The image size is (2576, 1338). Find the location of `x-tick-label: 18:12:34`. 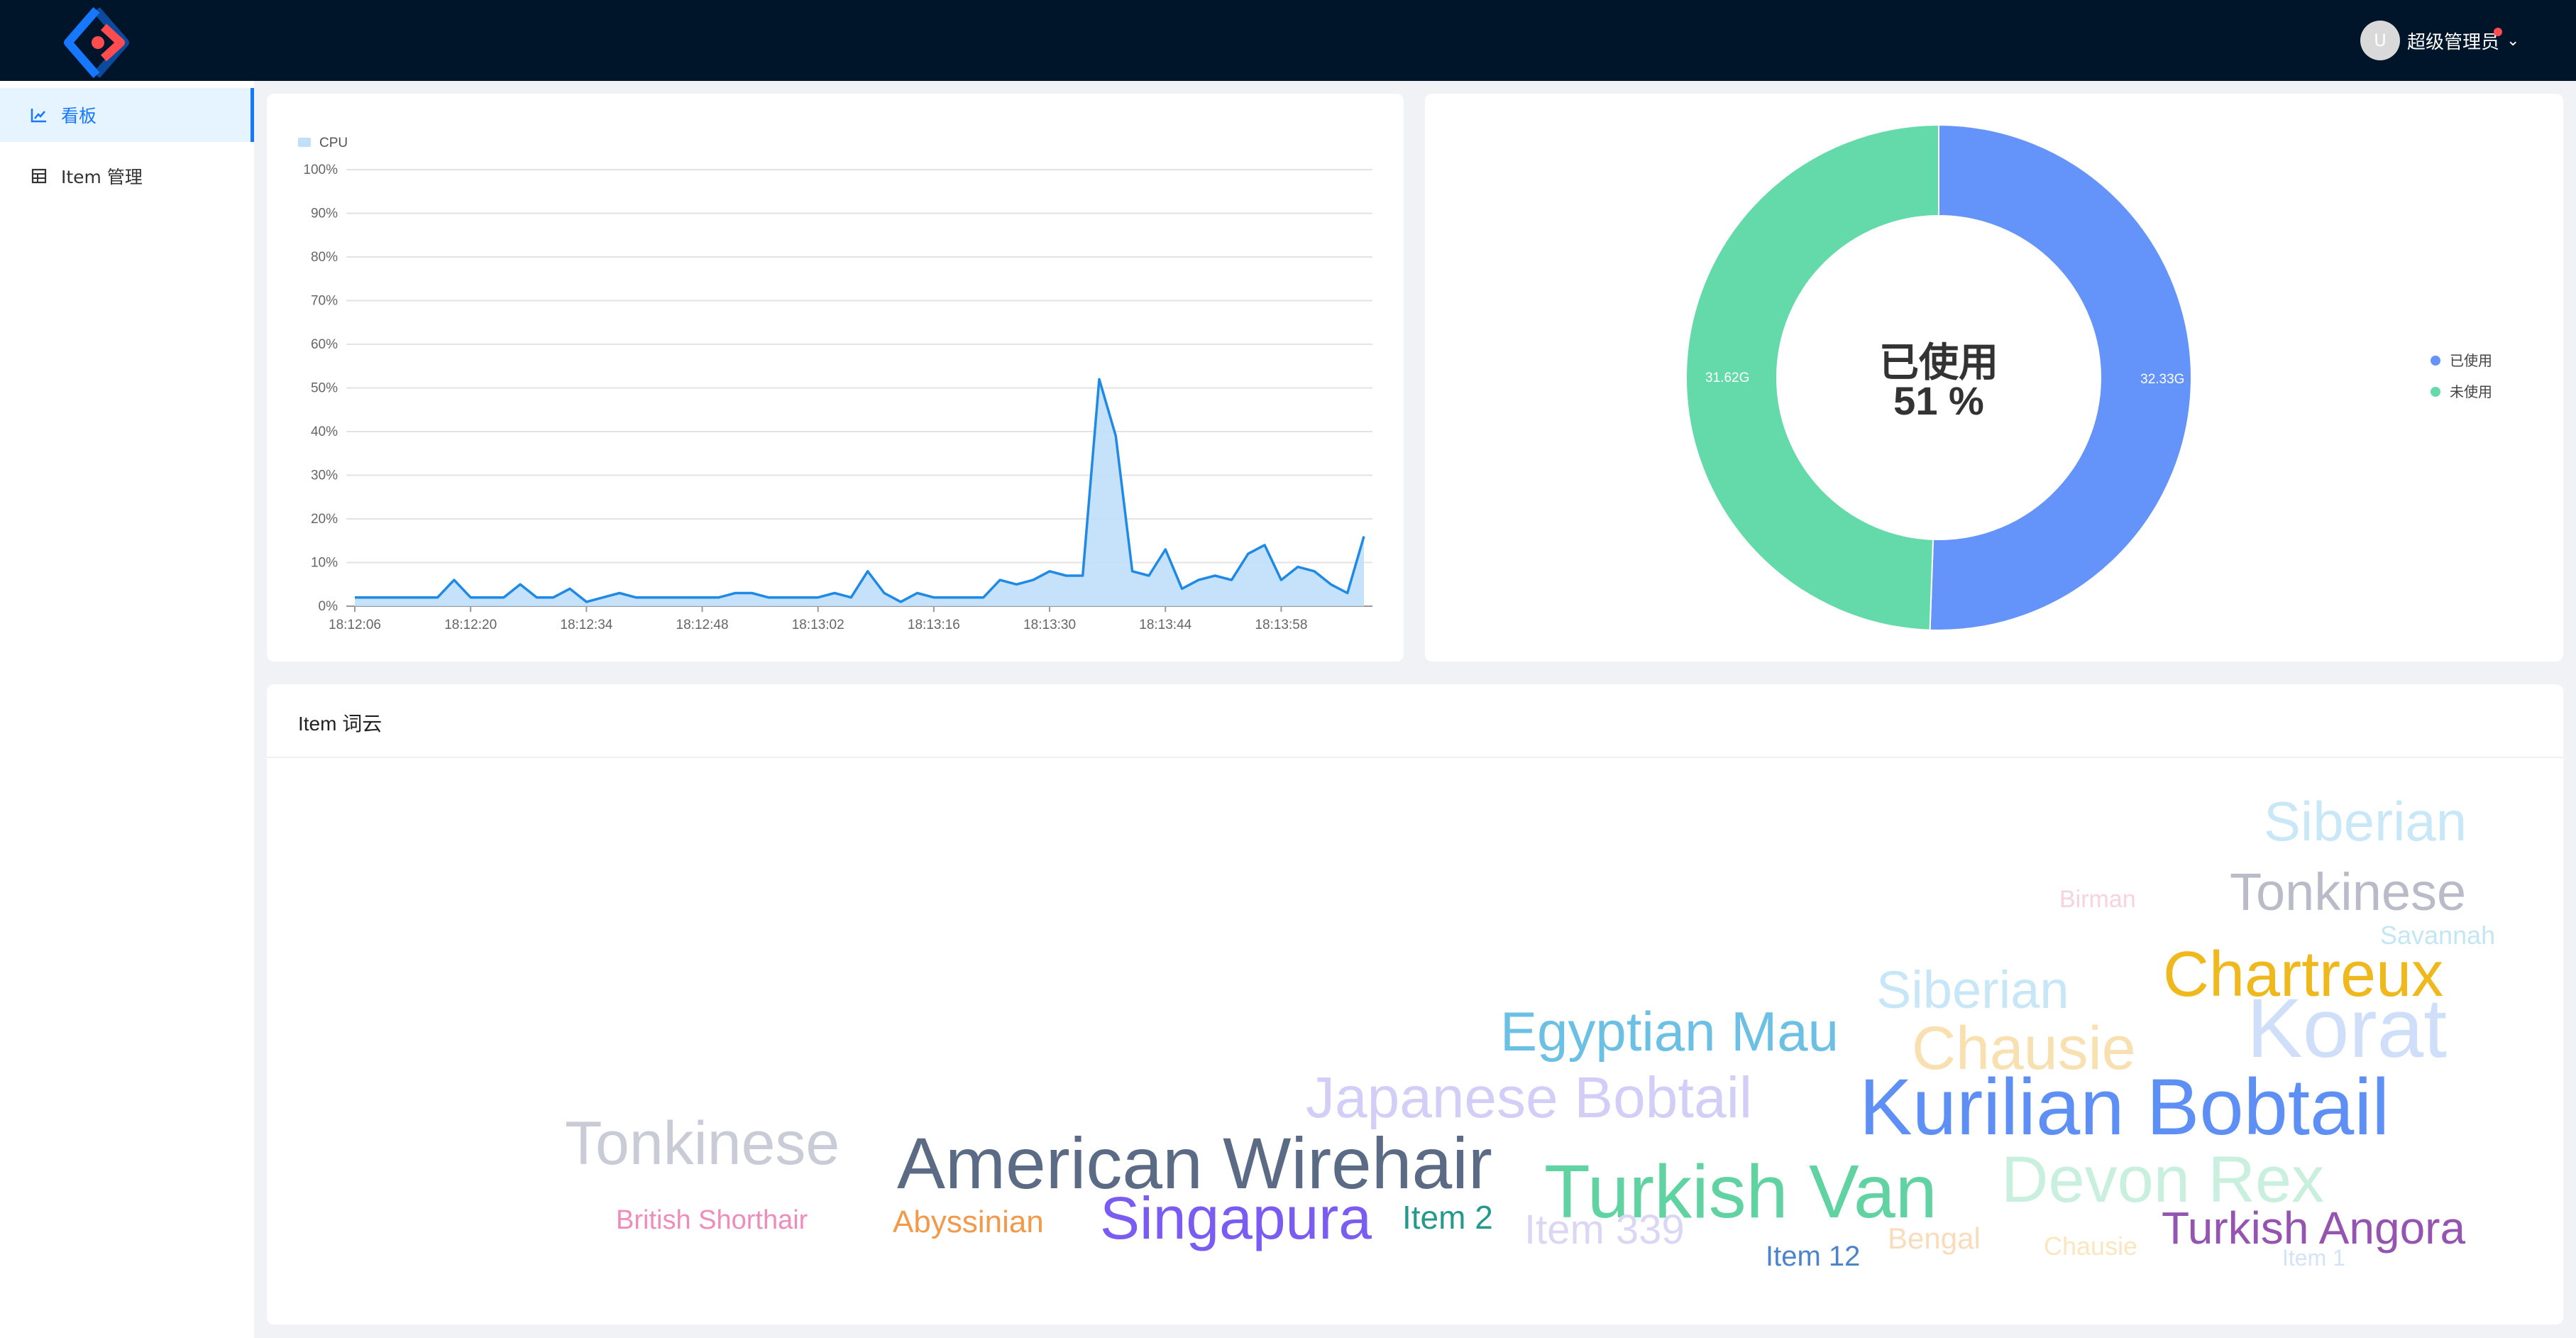

x-tick-label: 18:12:34 is located at coordinates (586, 625).